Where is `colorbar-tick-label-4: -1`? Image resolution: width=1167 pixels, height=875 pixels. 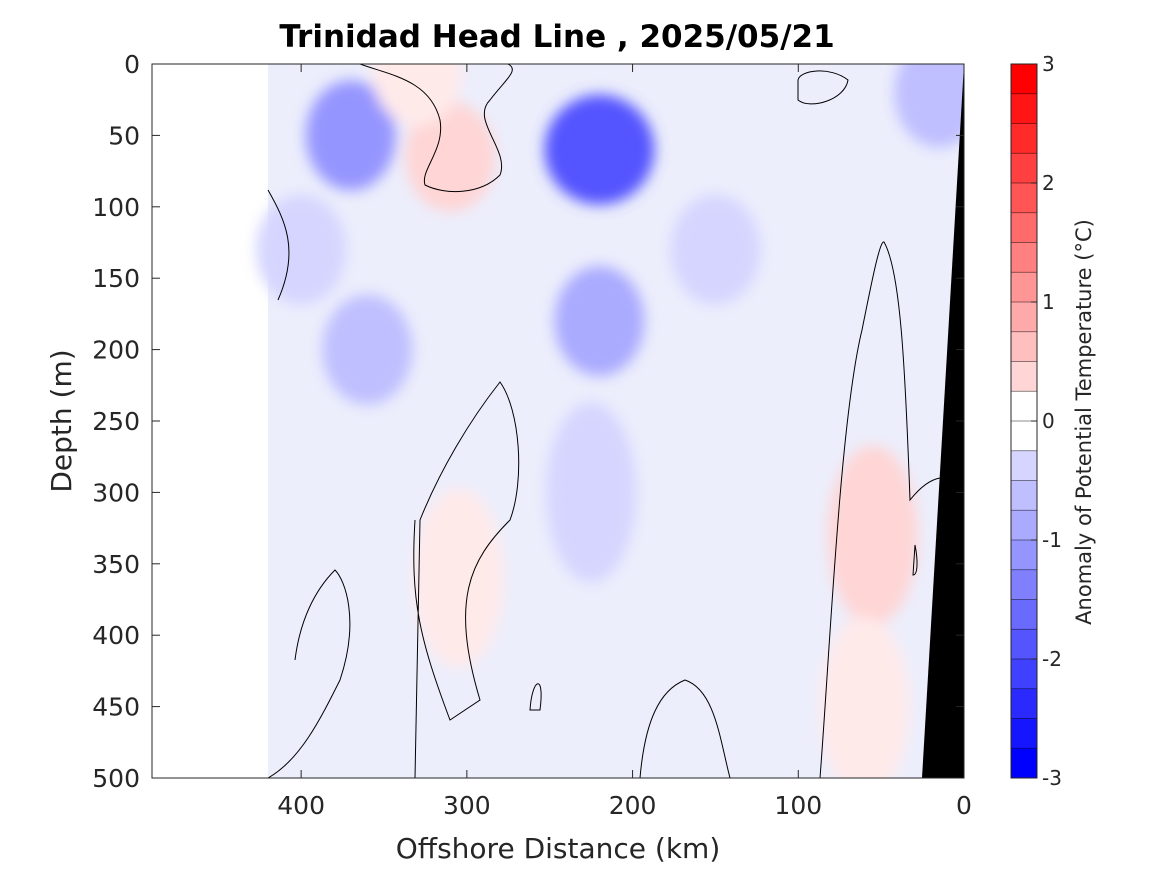
colorbar-tick-label-4: -1 is located at coordinates (1052, 540).